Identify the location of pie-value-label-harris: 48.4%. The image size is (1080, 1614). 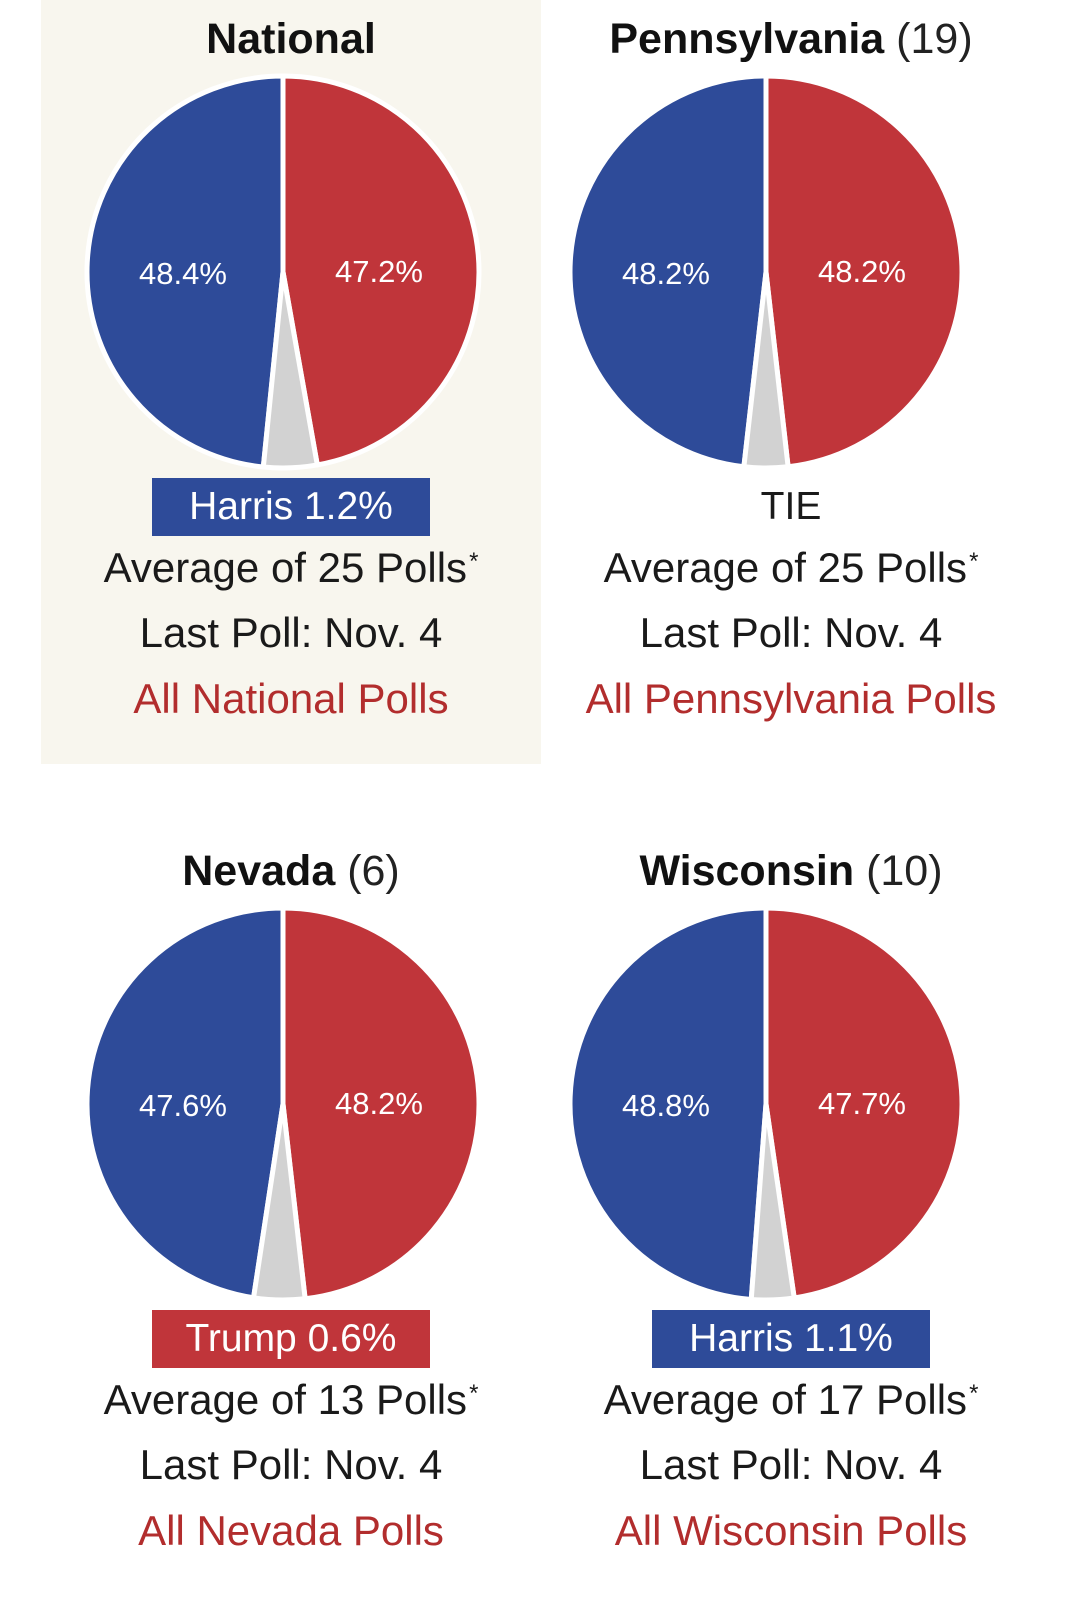
(183, 273).